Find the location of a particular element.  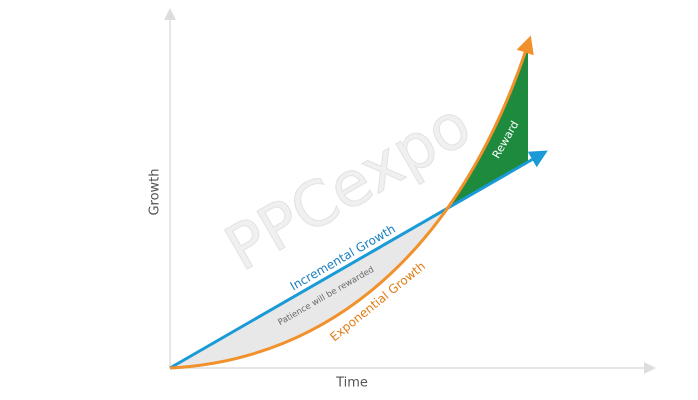

x-axis-label: Time is located at coordinates (351, 383).